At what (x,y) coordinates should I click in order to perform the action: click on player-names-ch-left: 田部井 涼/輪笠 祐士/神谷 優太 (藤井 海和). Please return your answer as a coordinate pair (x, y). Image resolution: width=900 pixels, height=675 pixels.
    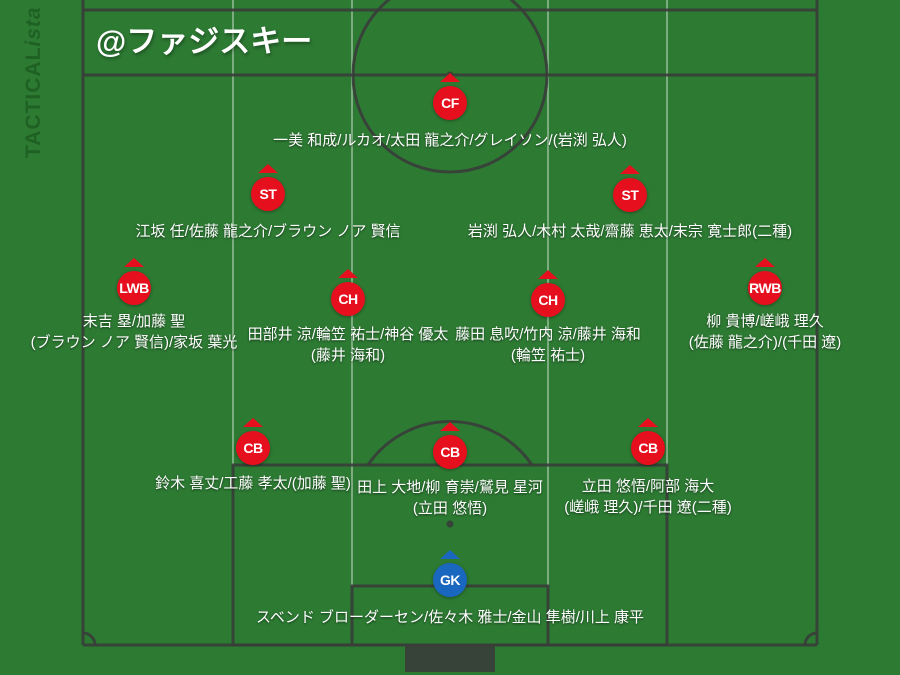
    Looking at the image, I should click on (348, 345).